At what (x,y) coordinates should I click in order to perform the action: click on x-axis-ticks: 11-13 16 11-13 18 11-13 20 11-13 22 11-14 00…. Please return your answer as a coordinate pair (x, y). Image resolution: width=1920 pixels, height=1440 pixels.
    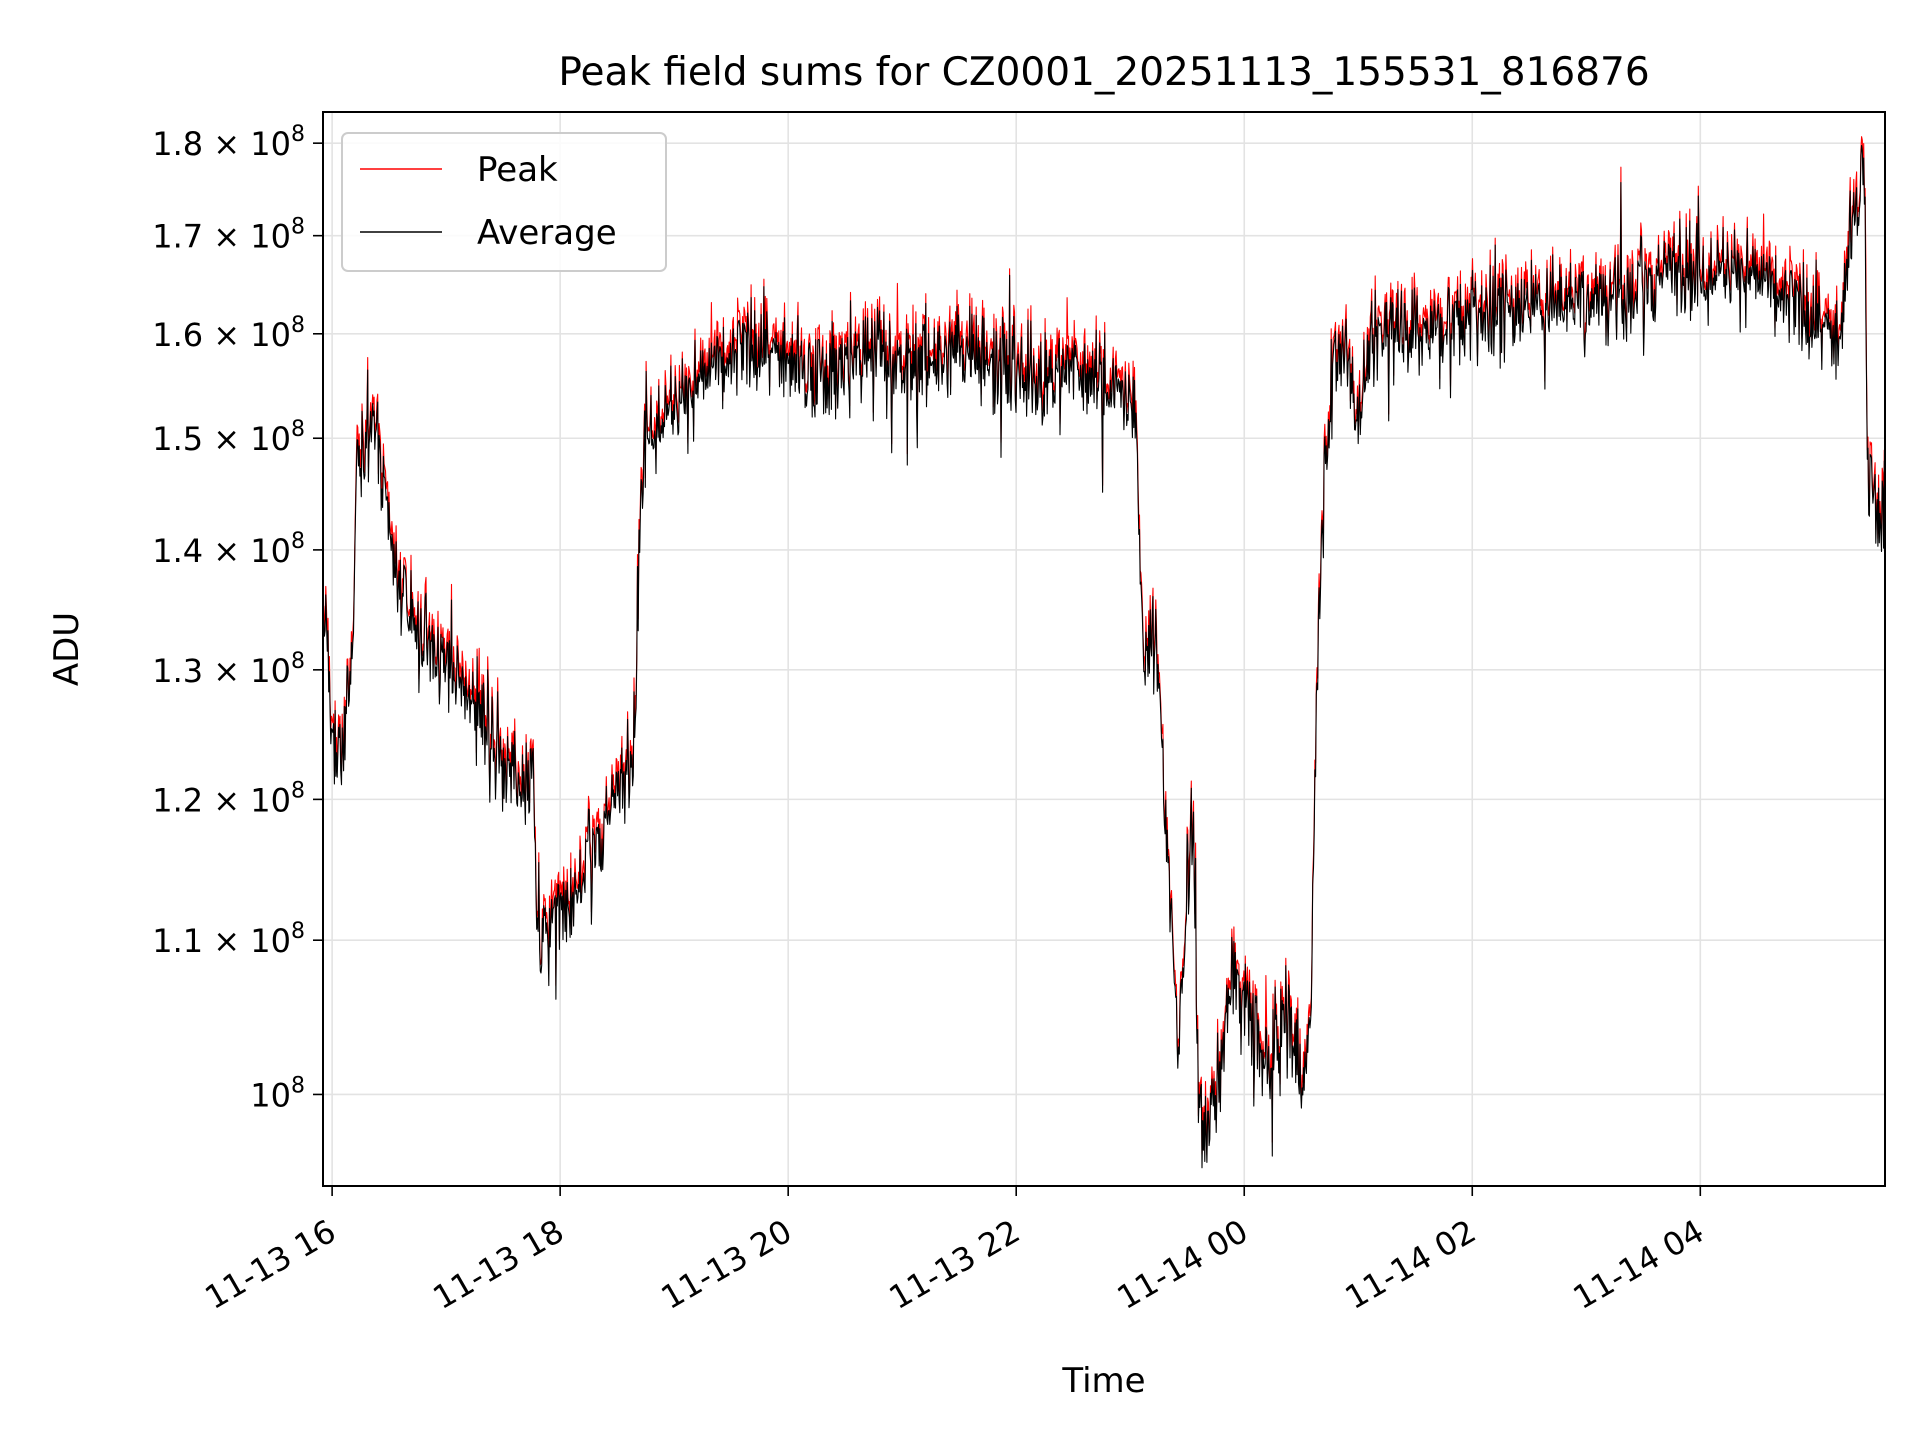
    Looking at the image, I should click on (955, 1251).